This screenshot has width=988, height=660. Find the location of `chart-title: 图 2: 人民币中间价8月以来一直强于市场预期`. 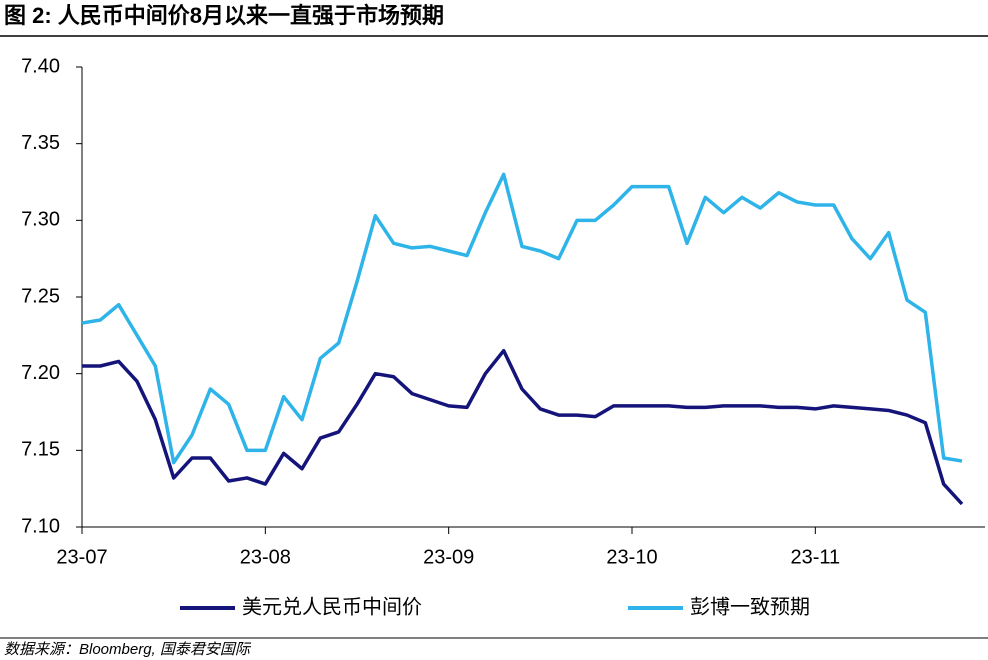

chart-title: 图 2: 人民币中间价8月以来一直强于市场预期 is located at coordinates (224, 15).